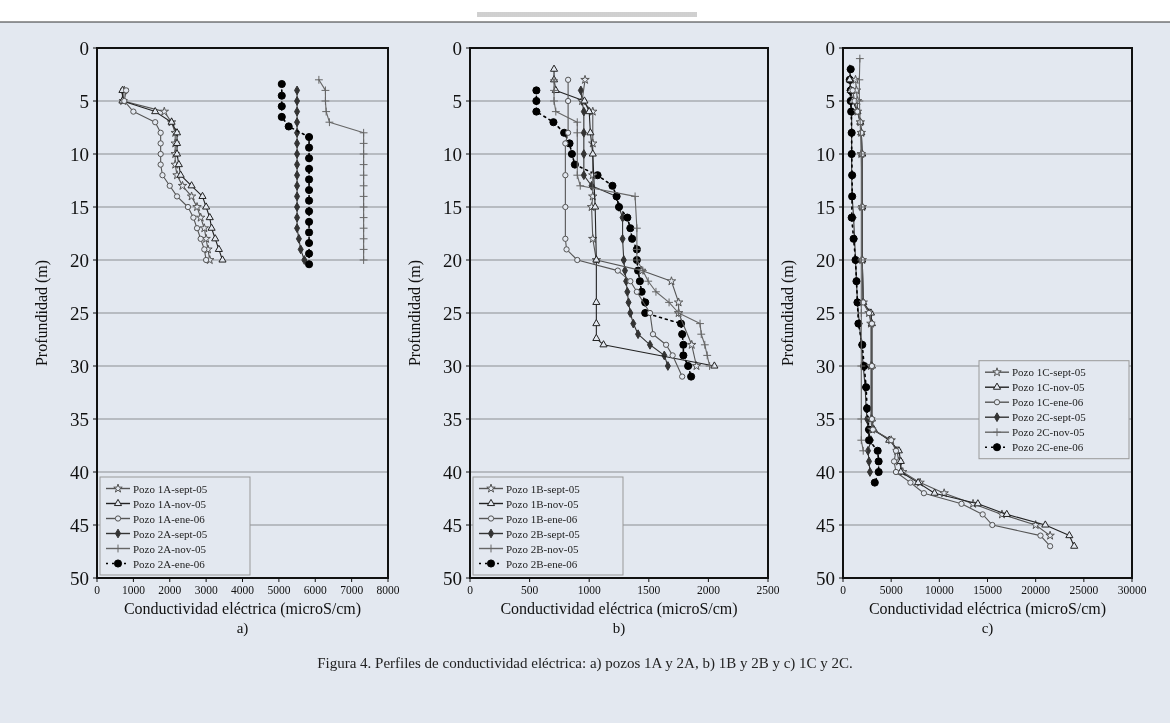 The height and width of the screenshot is (723, 1170). I want to click on legend-label: Pozo 2B-sept-05, so click(543, 533).